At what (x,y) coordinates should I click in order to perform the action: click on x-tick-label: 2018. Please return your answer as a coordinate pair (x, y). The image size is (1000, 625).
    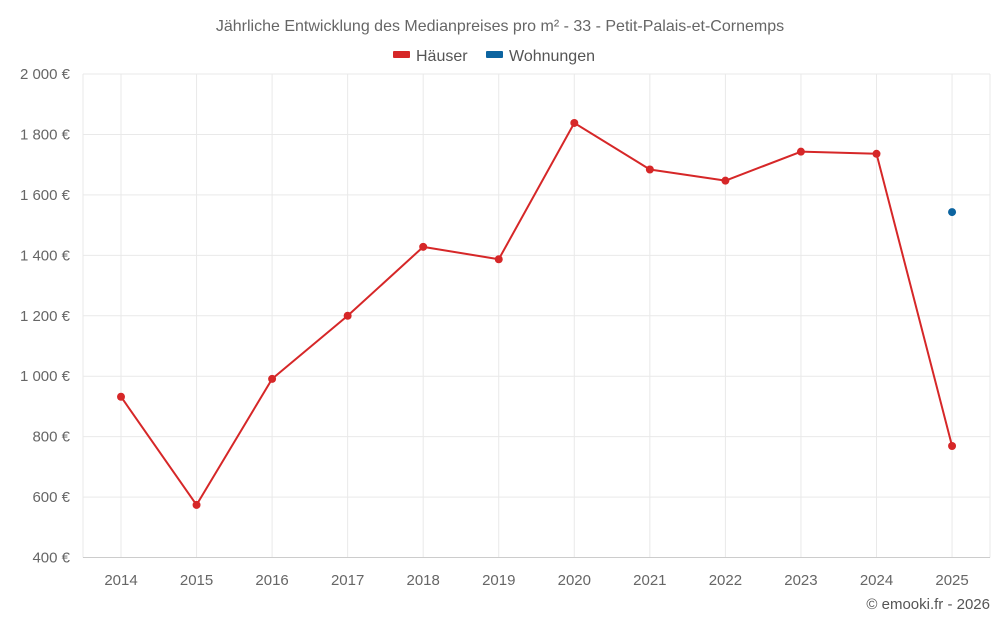
    Looking at the image, I should click on (423, 580).